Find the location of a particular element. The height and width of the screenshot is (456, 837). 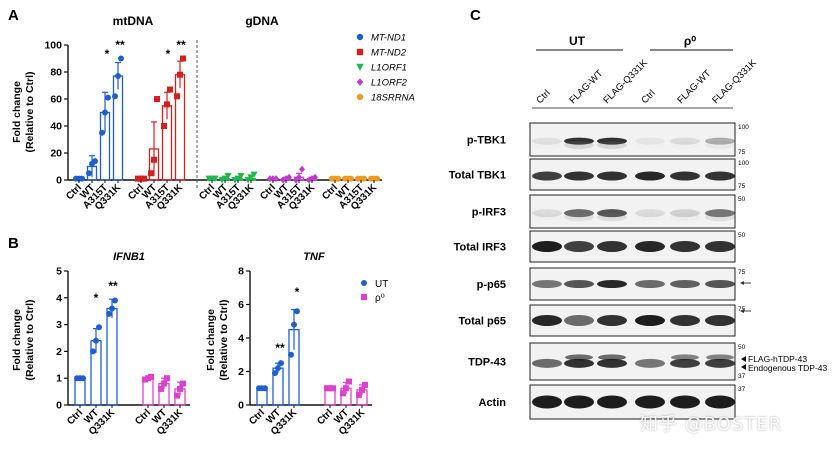

y-tick-label: 8 is located at coordinates (241, 272).